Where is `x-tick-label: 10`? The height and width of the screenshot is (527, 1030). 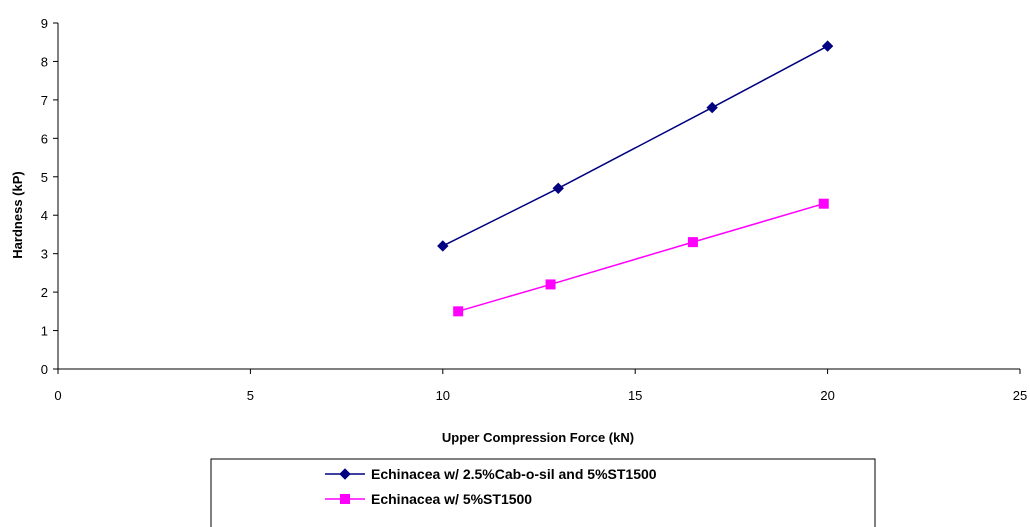
x-tick-label: 10 is located at coordinates (443, 395).